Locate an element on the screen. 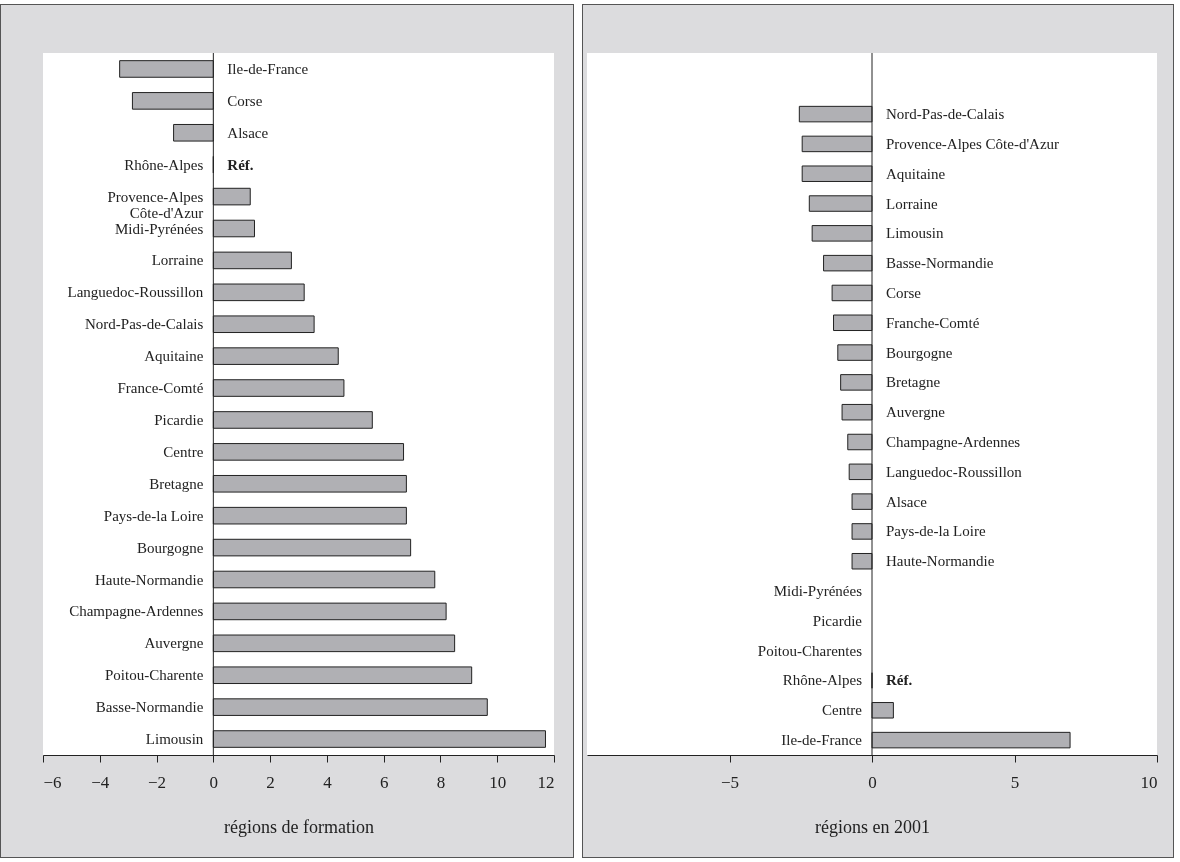 This screenshot has width=1180, height=862. x-tick-label: 12 is located at coordinates (546, 782).